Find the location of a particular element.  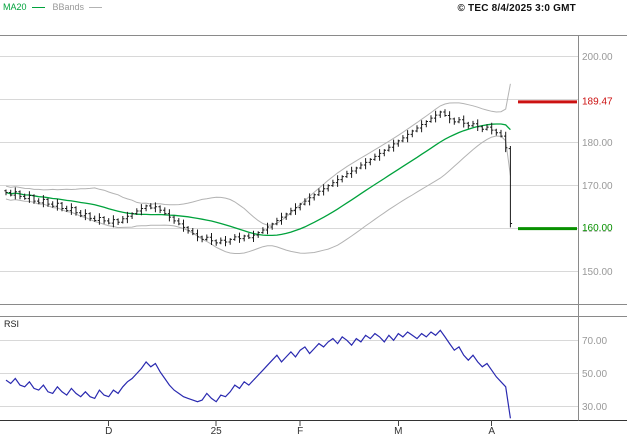

resistance-level-label: 189.47 is located at coordinates (597, 101).